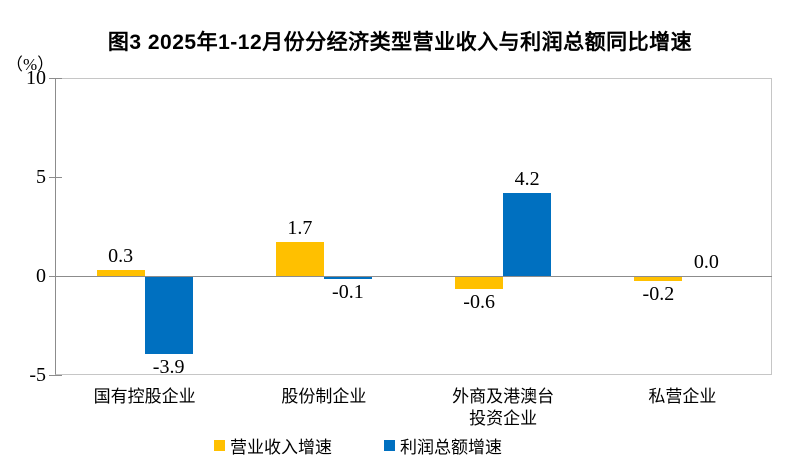  Describe the element at coordinates (358, 445) in the screenshot. I see `legend: 营业收入增速 利润总额增速` at that location.